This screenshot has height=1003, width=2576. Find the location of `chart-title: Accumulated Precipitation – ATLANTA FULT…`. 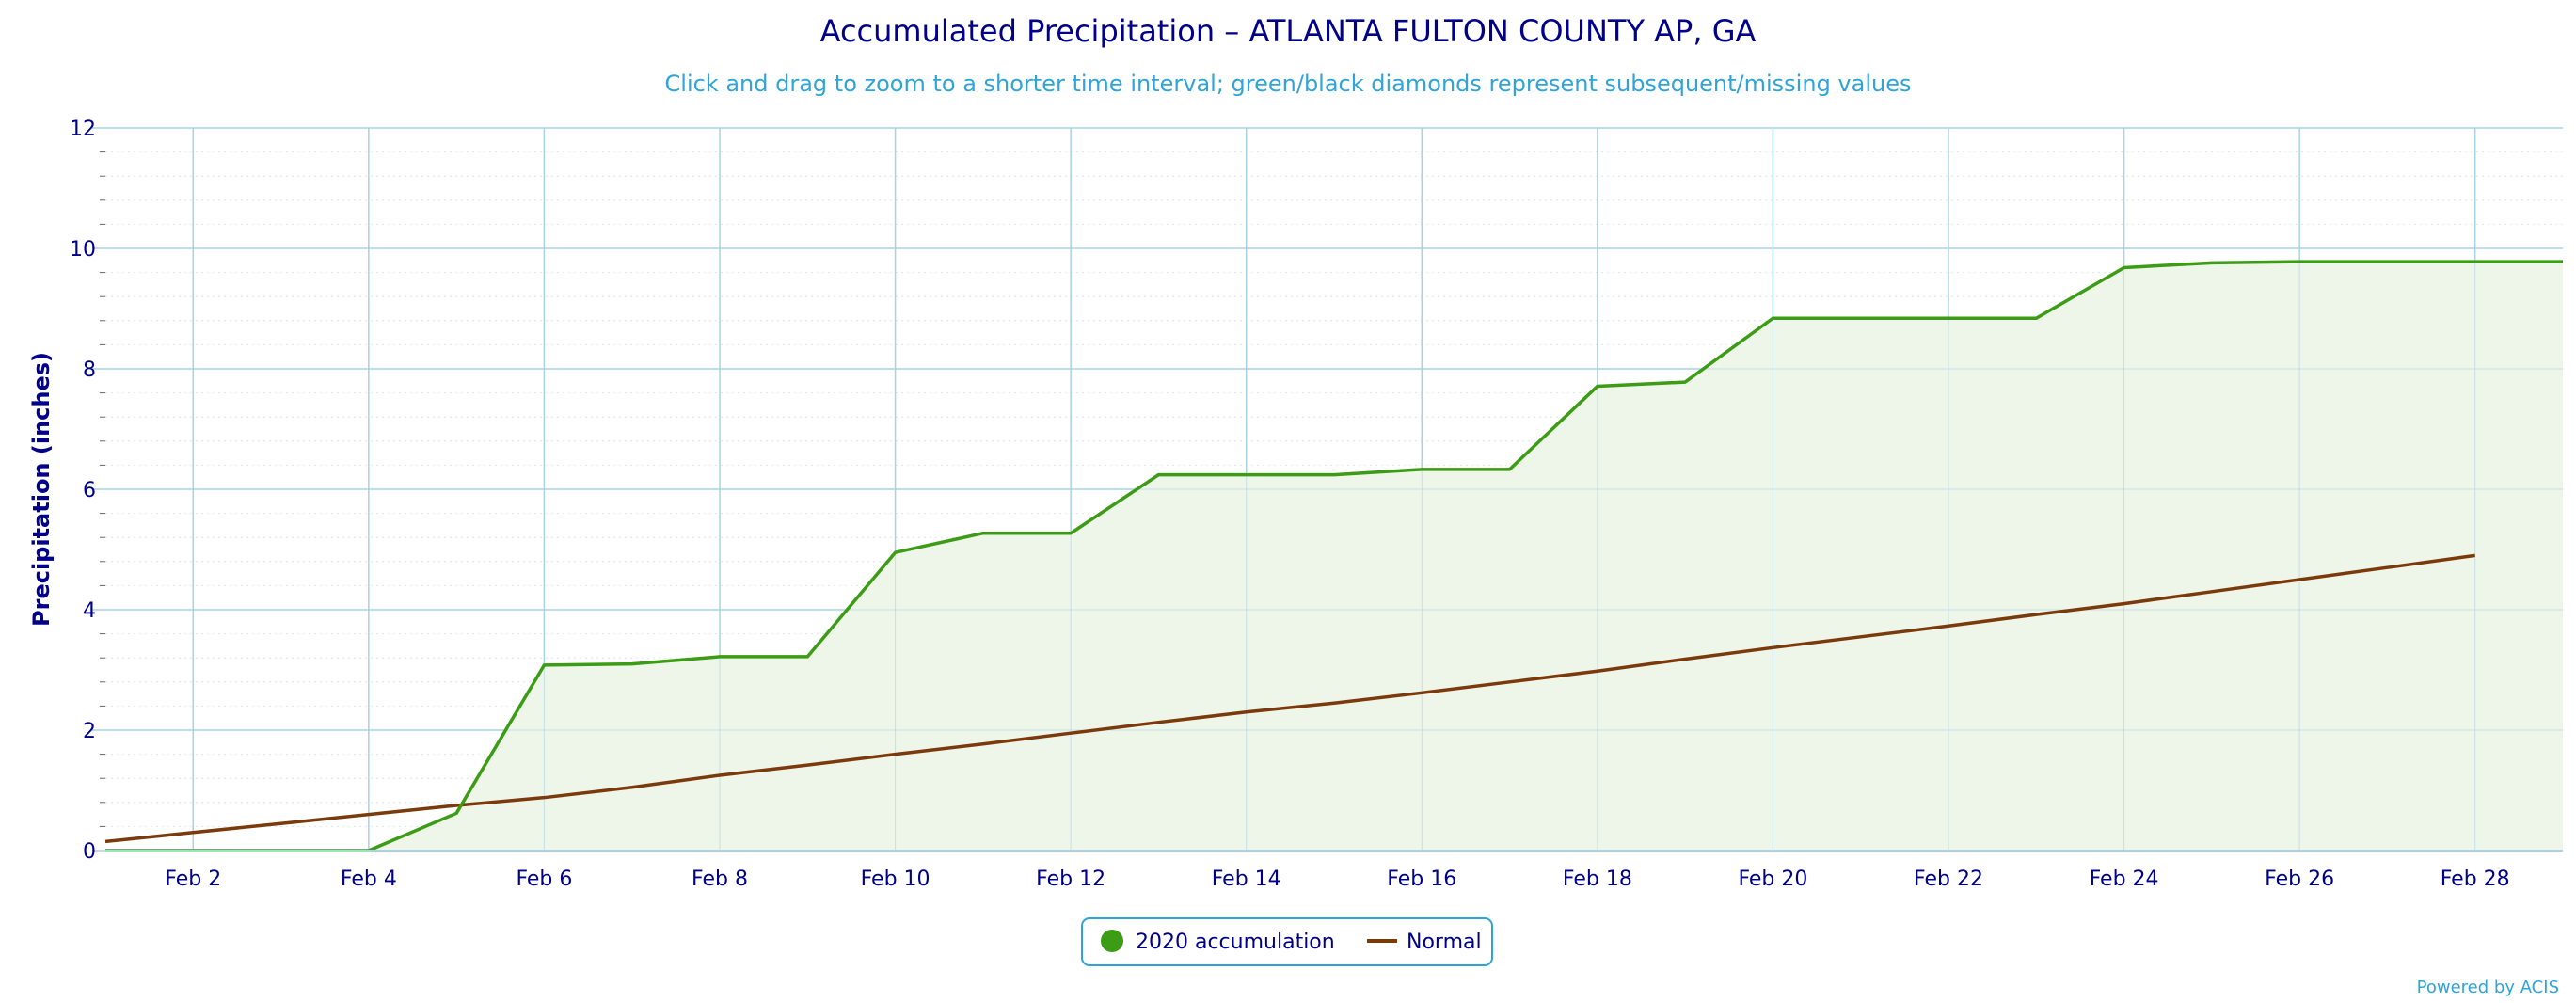

chart-title: Accumulated Precipitation – ATLANTA FULT… is located at coordinates (1289, 31).